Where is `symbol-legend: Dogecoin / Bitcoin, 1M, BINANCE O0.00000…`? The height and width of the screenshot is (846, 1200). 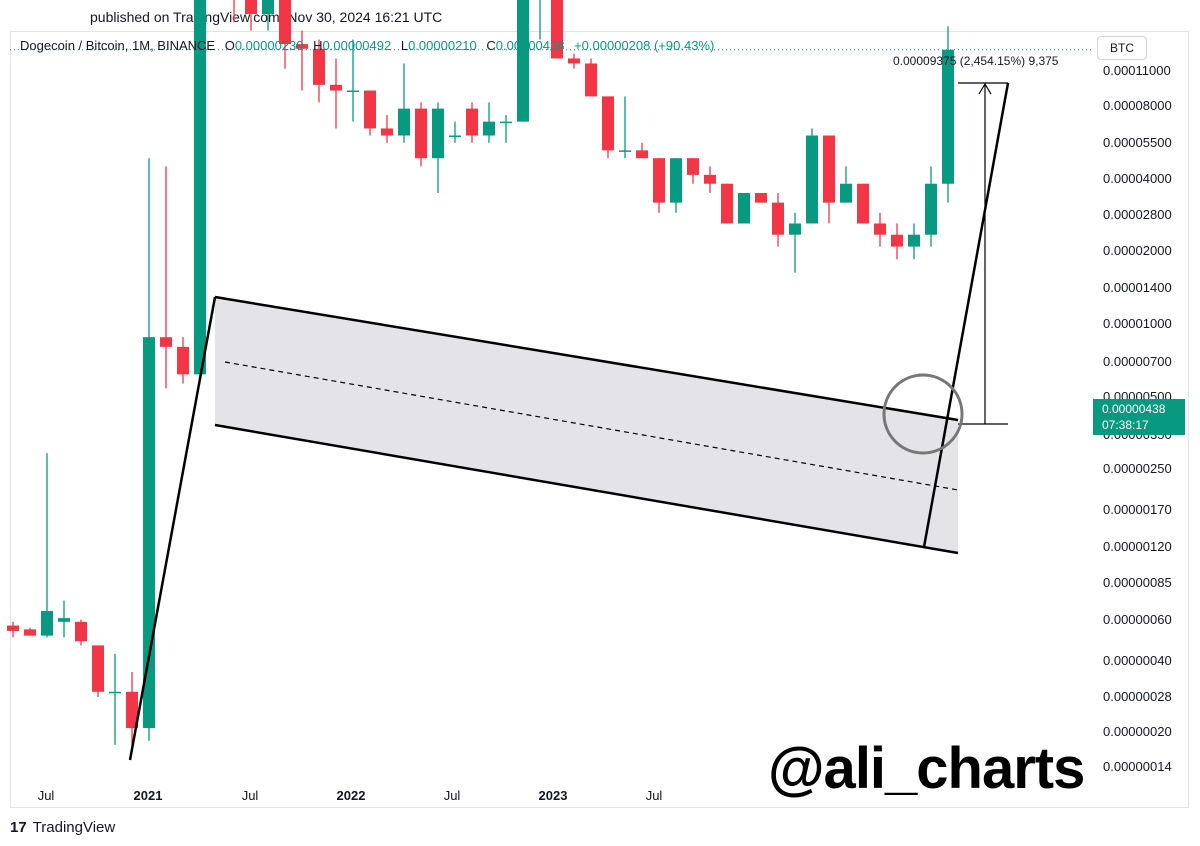 symbol-legend: Dogecoin / Bitcoin, 1M, BINANCE O0.00000… is located at coordinates (367, 45).